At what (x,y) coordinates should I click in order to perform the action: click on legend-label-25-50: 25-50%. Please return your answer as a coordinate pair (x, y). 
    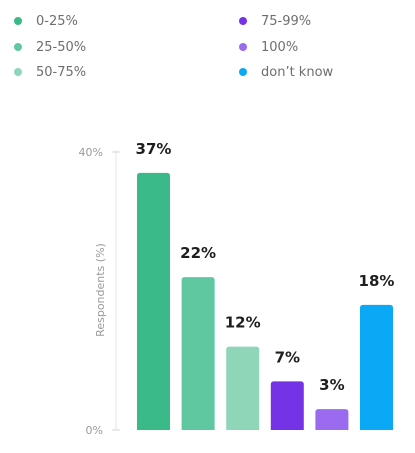
    Looking at the image, I should click on (61, 47).